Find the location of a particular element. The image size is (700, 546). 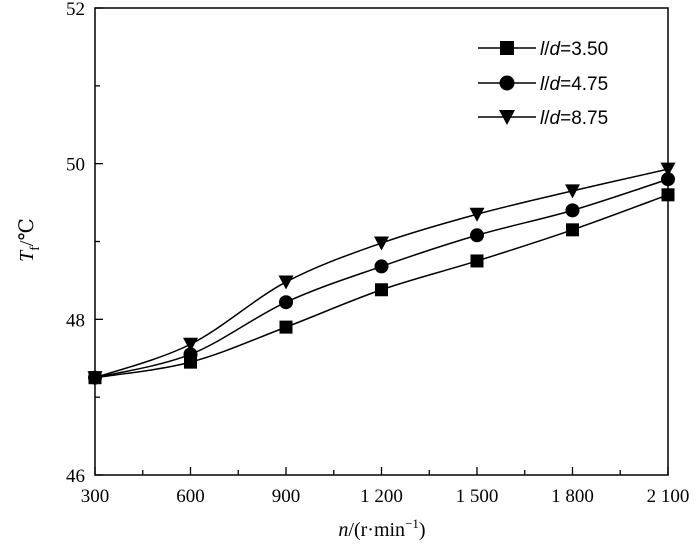

x-tick-label: 600 is located at coordinates (190, 496).